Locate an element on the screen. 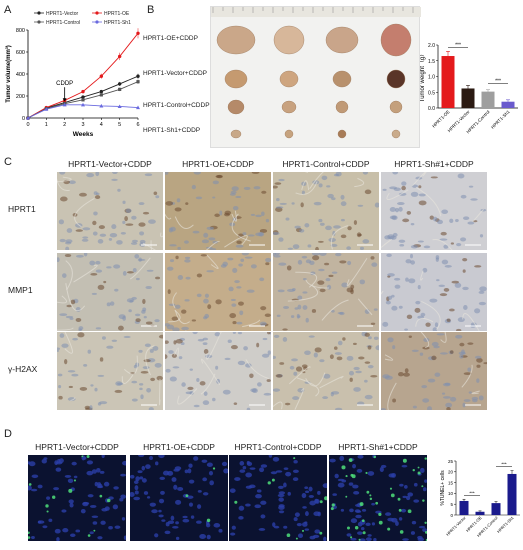  y-tick-label: 5 is located at coordinates (451, 504).